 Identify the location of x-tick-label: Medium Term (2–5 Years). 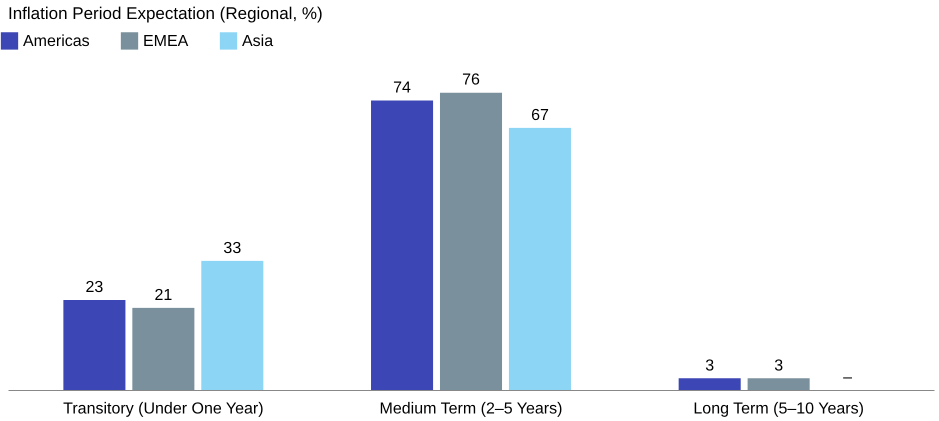
(471, 409).